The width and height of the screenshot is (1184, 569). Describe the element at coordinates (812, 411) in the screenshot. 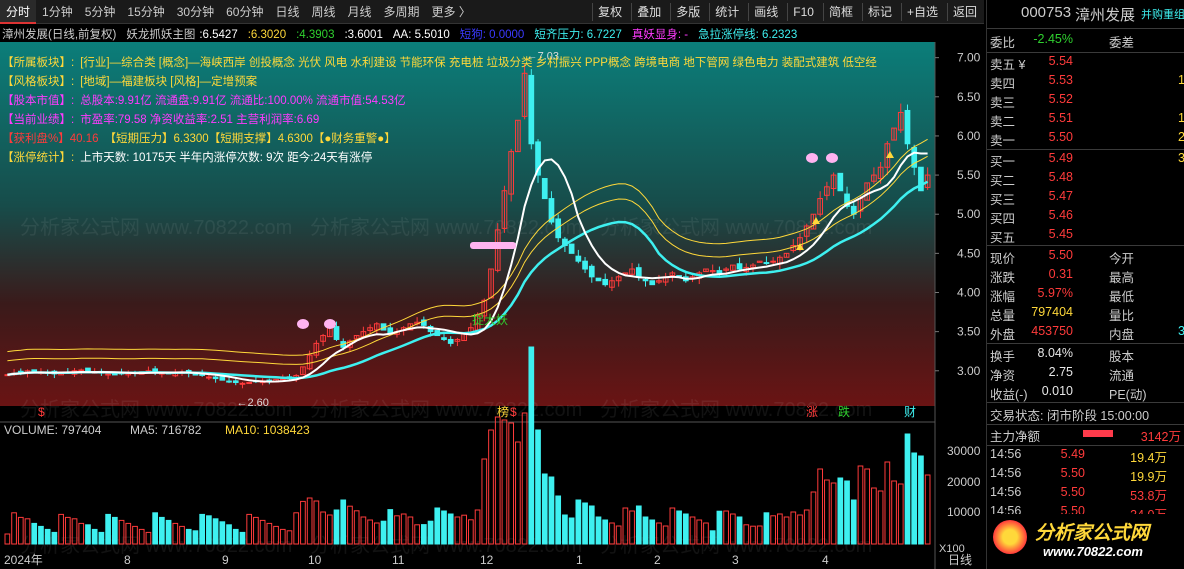

I see `event-mark: 涨` at that location.